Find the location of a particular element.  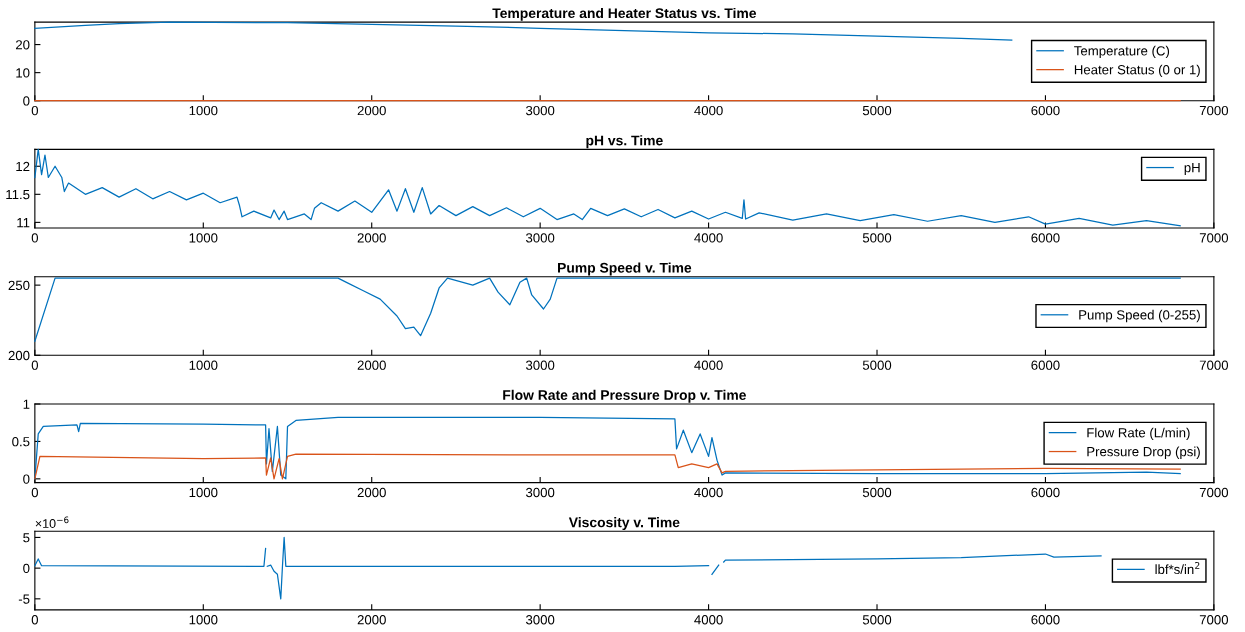

y-tick-label: 5 is located at coordinates (26, 538).